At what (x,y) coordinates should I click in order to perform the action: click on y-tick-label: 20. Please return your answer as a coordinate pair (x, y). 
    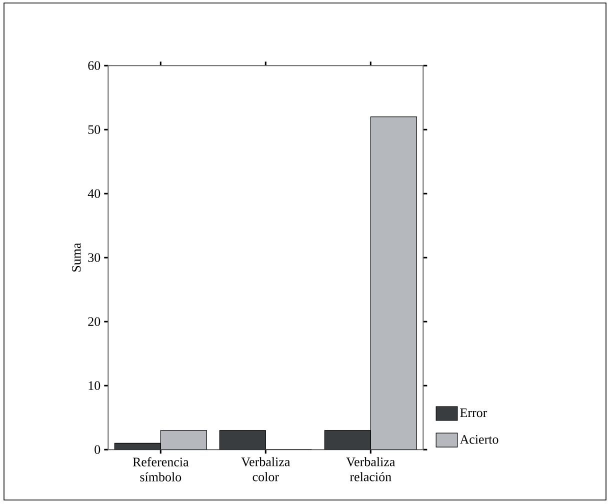
    Looking at the image, I should click on (94, 321).